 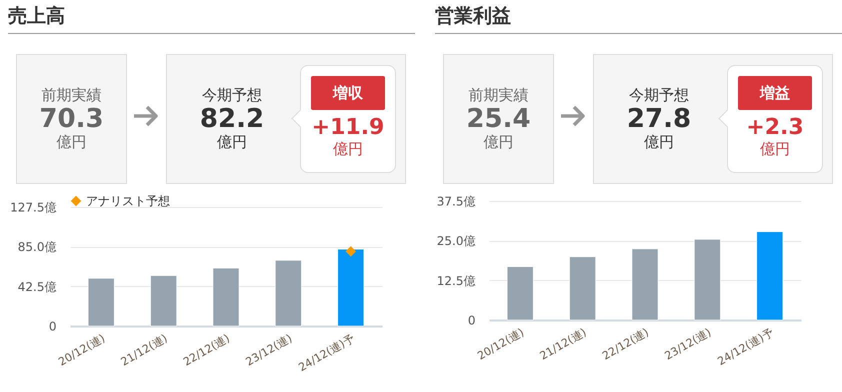 I want to click on text: 27.8, so click(x=659, y=119).